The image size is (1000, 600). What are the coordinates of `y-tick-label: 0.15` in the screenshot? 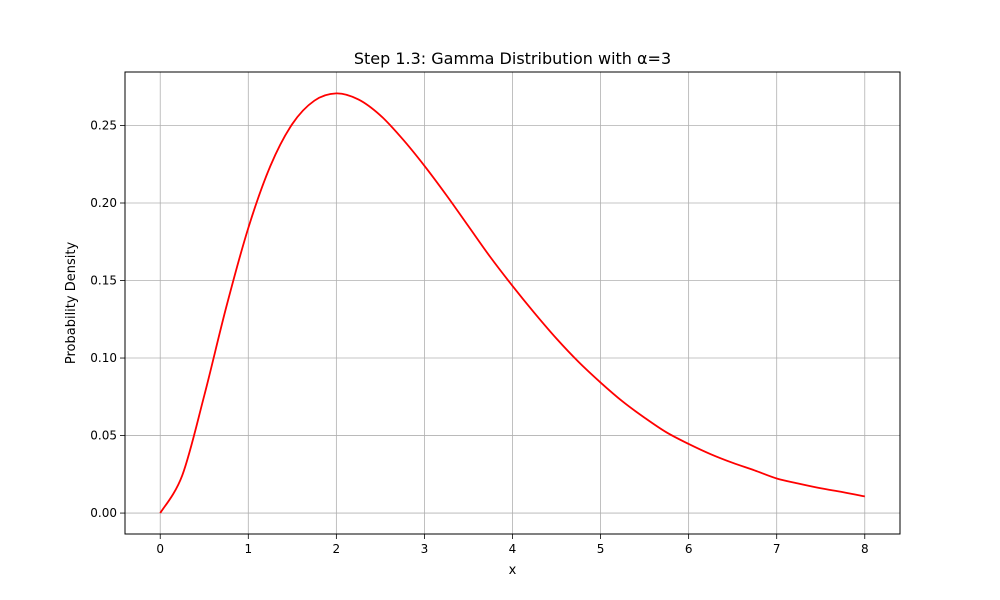 It's located at (103, 281).